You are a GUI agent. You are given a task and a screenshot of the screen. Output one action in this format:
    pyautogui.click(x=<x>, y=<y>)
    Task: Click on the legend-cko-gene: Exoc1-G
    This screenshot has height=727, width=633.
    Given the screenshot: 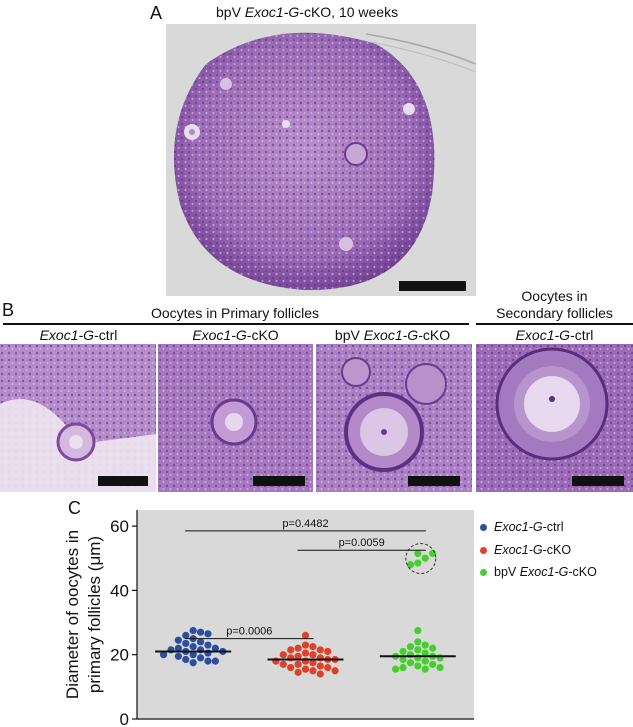 What is the action you would take?
    pyautogui.click(x=518, y=550)
    